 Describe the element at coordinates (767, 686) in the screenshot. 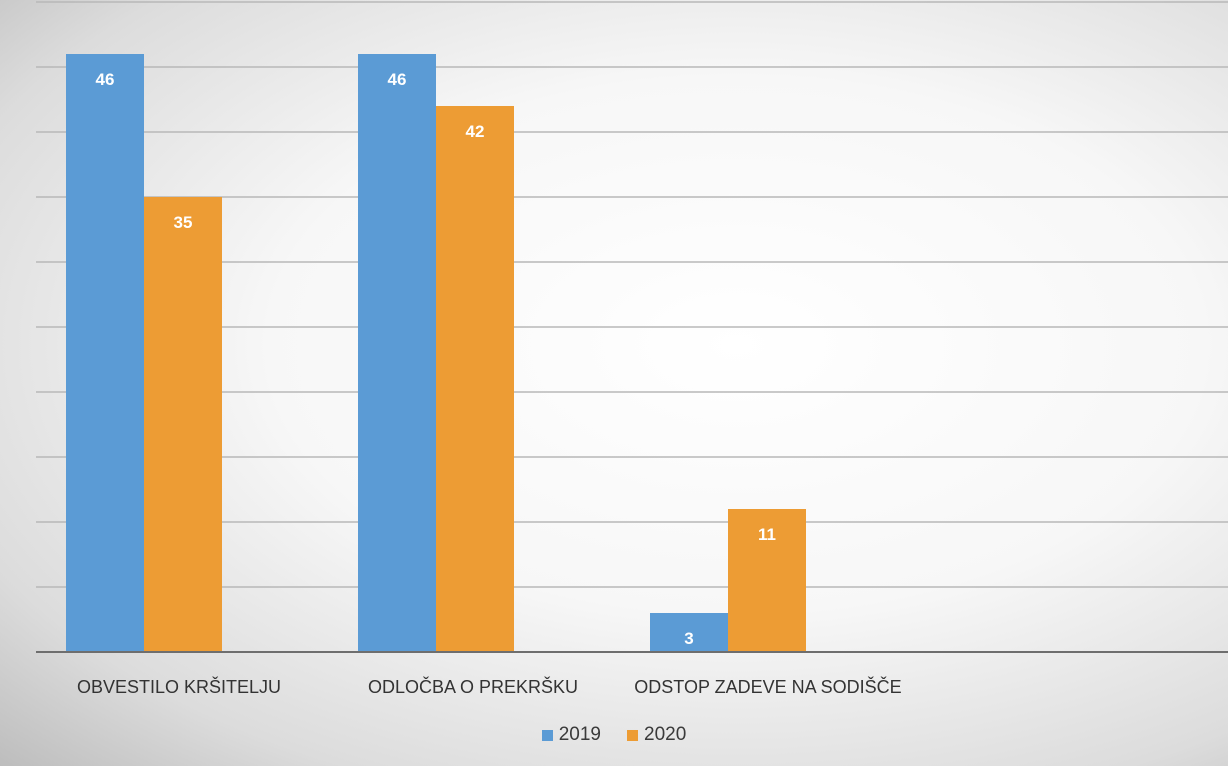

I see `x-tick-label: ODSTOP ZADEVE NA SODIŠČE` at that location.